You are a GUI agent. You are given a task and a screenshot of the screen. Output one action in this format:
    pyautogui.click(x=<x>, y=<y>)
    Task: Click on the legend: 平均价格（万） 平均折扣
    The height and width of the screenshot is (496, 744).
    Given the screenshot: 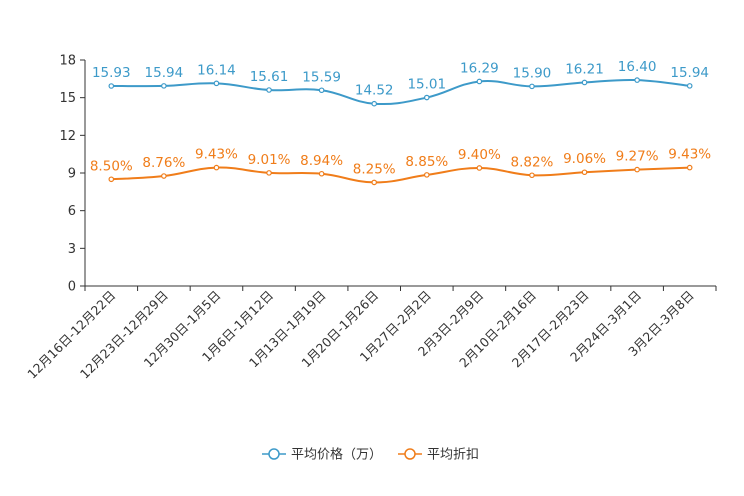 What is the action you would take?
    pyautogui.click(x=370, y=455)
    